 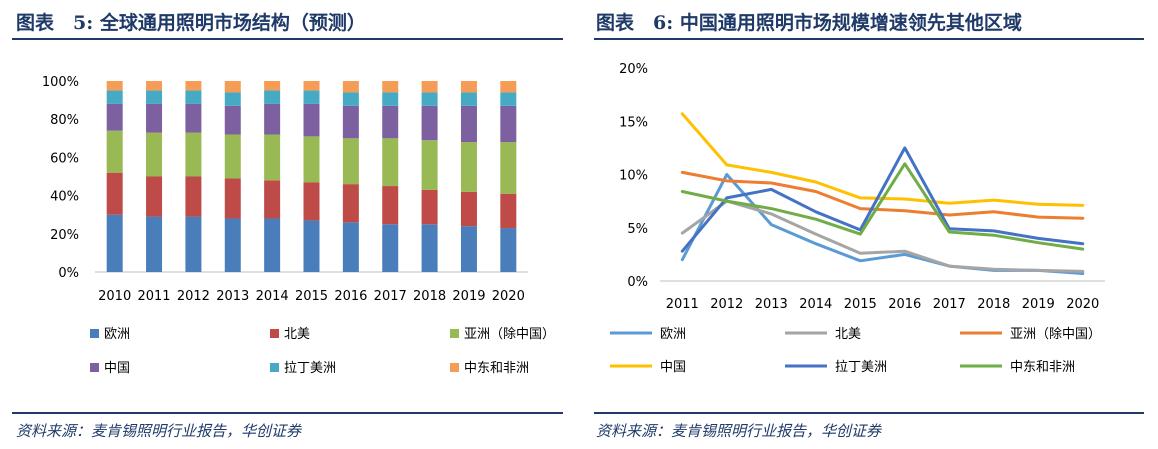 I want to click on y-tick-label: 100%, so click(x=60, y=82).